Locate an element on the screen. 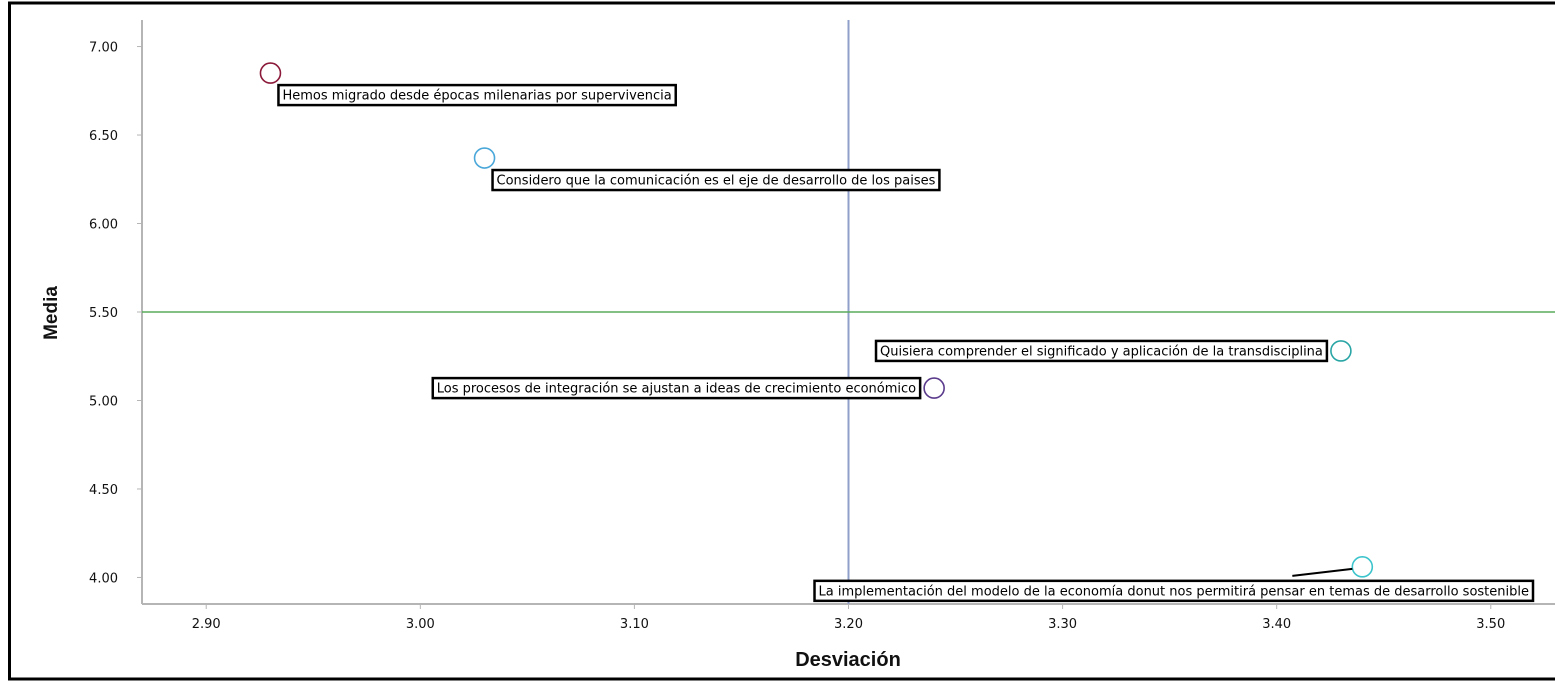  x-tick-label: 3.40 is located at coordinates (1276, 624).